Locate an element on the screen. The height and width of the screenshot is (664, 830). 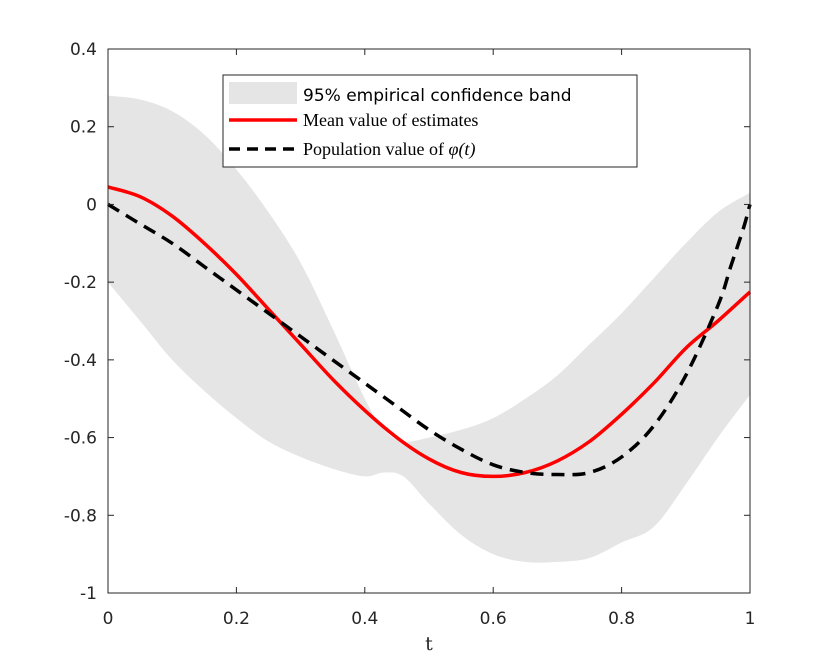
legend-population-symbol: φ(t) is located at coordinates (461, 149).